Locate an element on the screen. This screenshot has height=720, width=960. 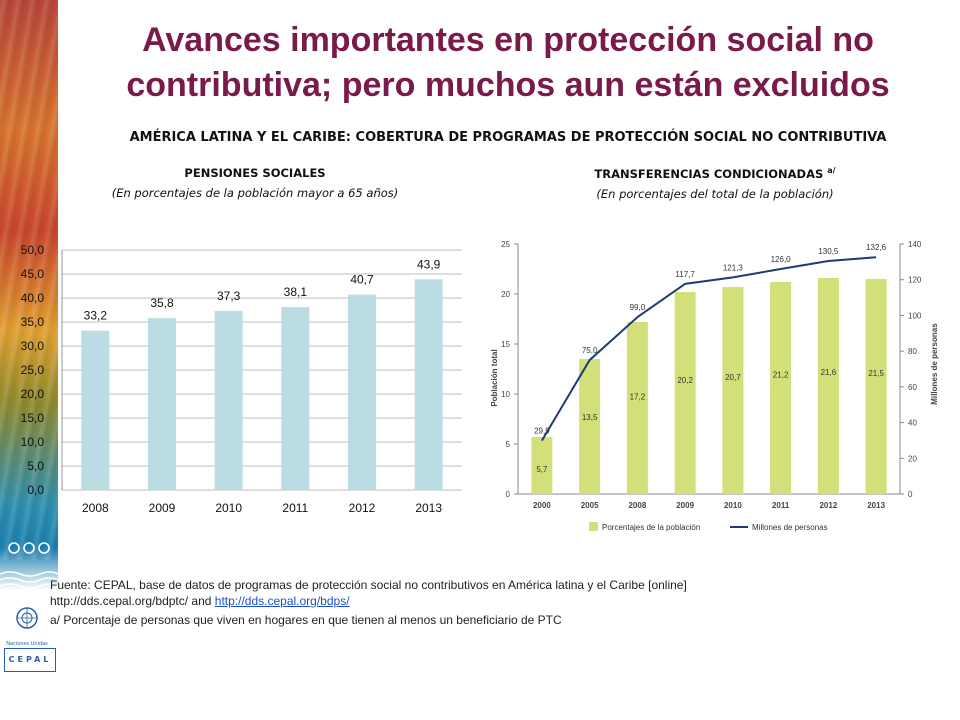
chart1-y-tick-label: 10,0 is located at coordinates (33, 442).